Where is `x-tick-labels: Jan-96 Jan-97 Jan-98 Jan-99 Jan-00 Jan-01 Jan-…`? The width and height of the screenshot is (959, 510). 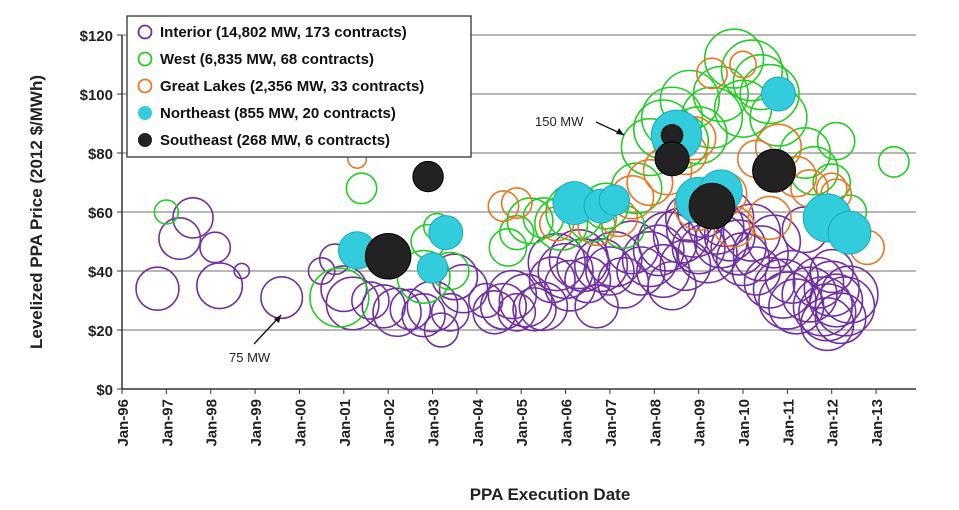
x-tick-labels: Jan-96 Jan-97 Jan-98 Jan-99 Jan-00 Jan-01 Jan-… is located at coordinates (500, 422).